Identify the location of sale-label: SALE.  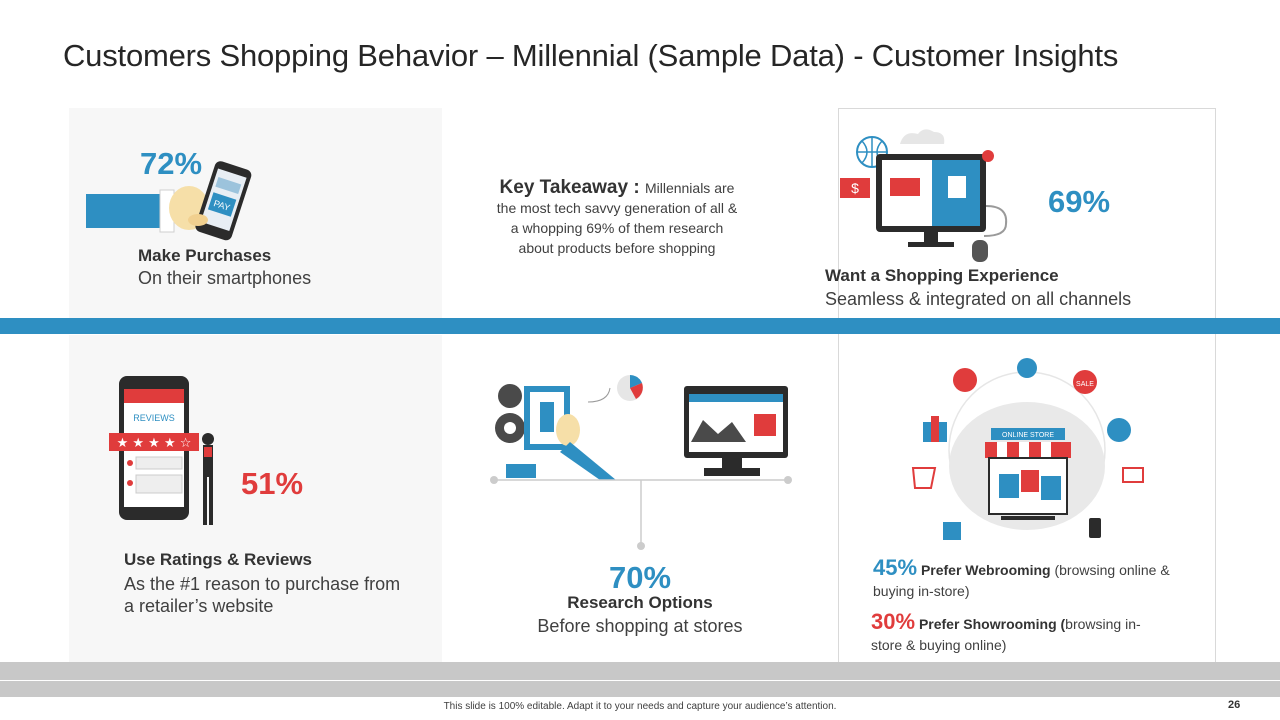
(1085, 384).